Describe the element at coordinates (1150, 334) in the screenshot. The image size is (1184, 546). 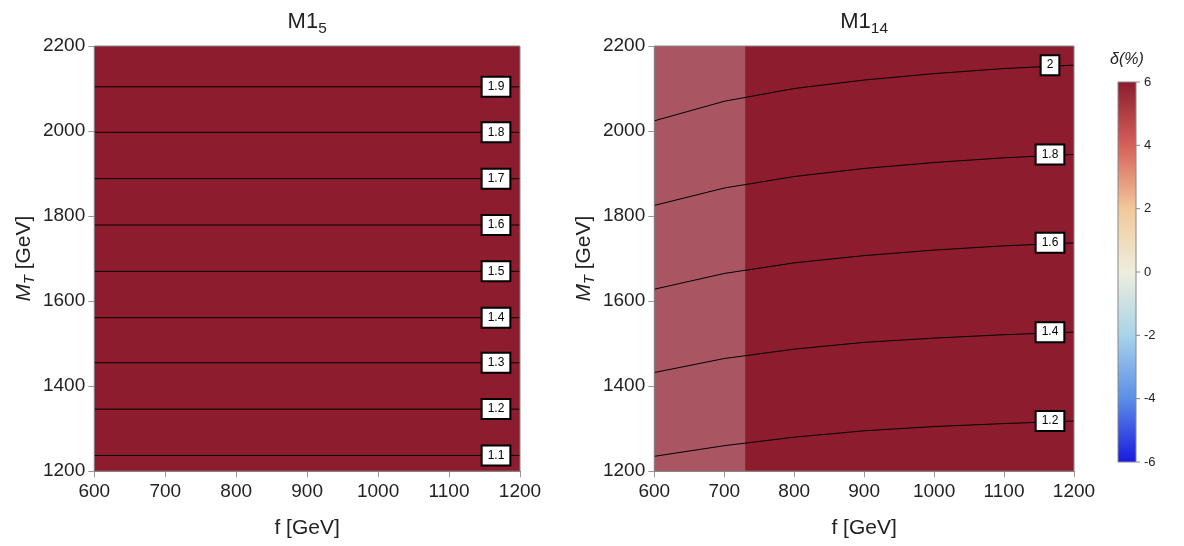
I see `color-bar-label: -2` at that location.